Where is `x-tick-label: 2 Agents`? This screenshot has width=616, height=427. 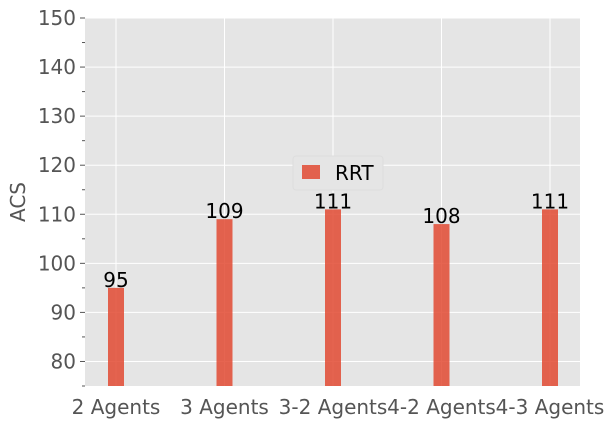 x-tick-label: 2 Agents is located at coordinates (116, 407).